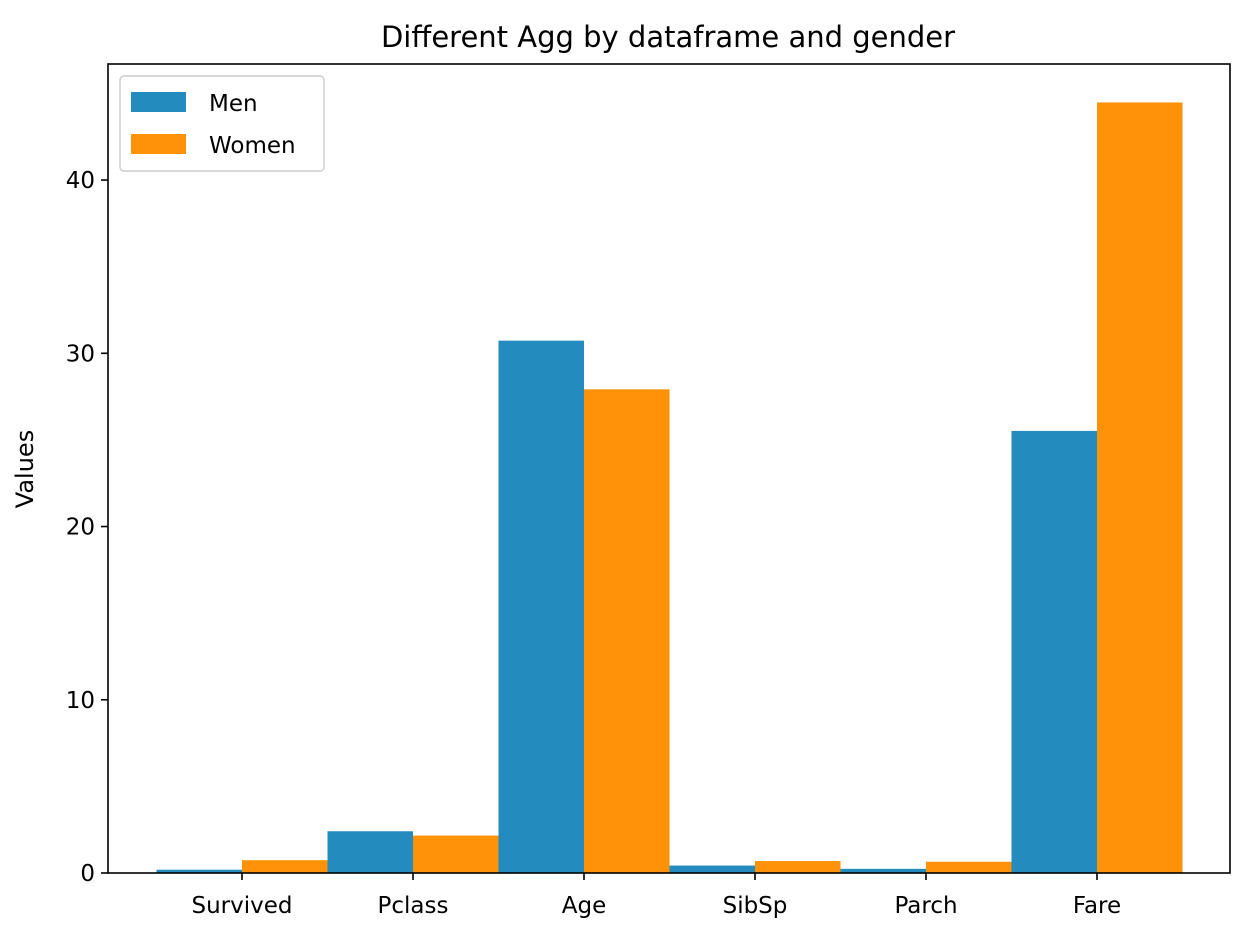 The height and width of the screenshot is (944, 1252). Describe the element at coordinates (541, 606) in the screenshot. I see `bar-men-age` at that location.